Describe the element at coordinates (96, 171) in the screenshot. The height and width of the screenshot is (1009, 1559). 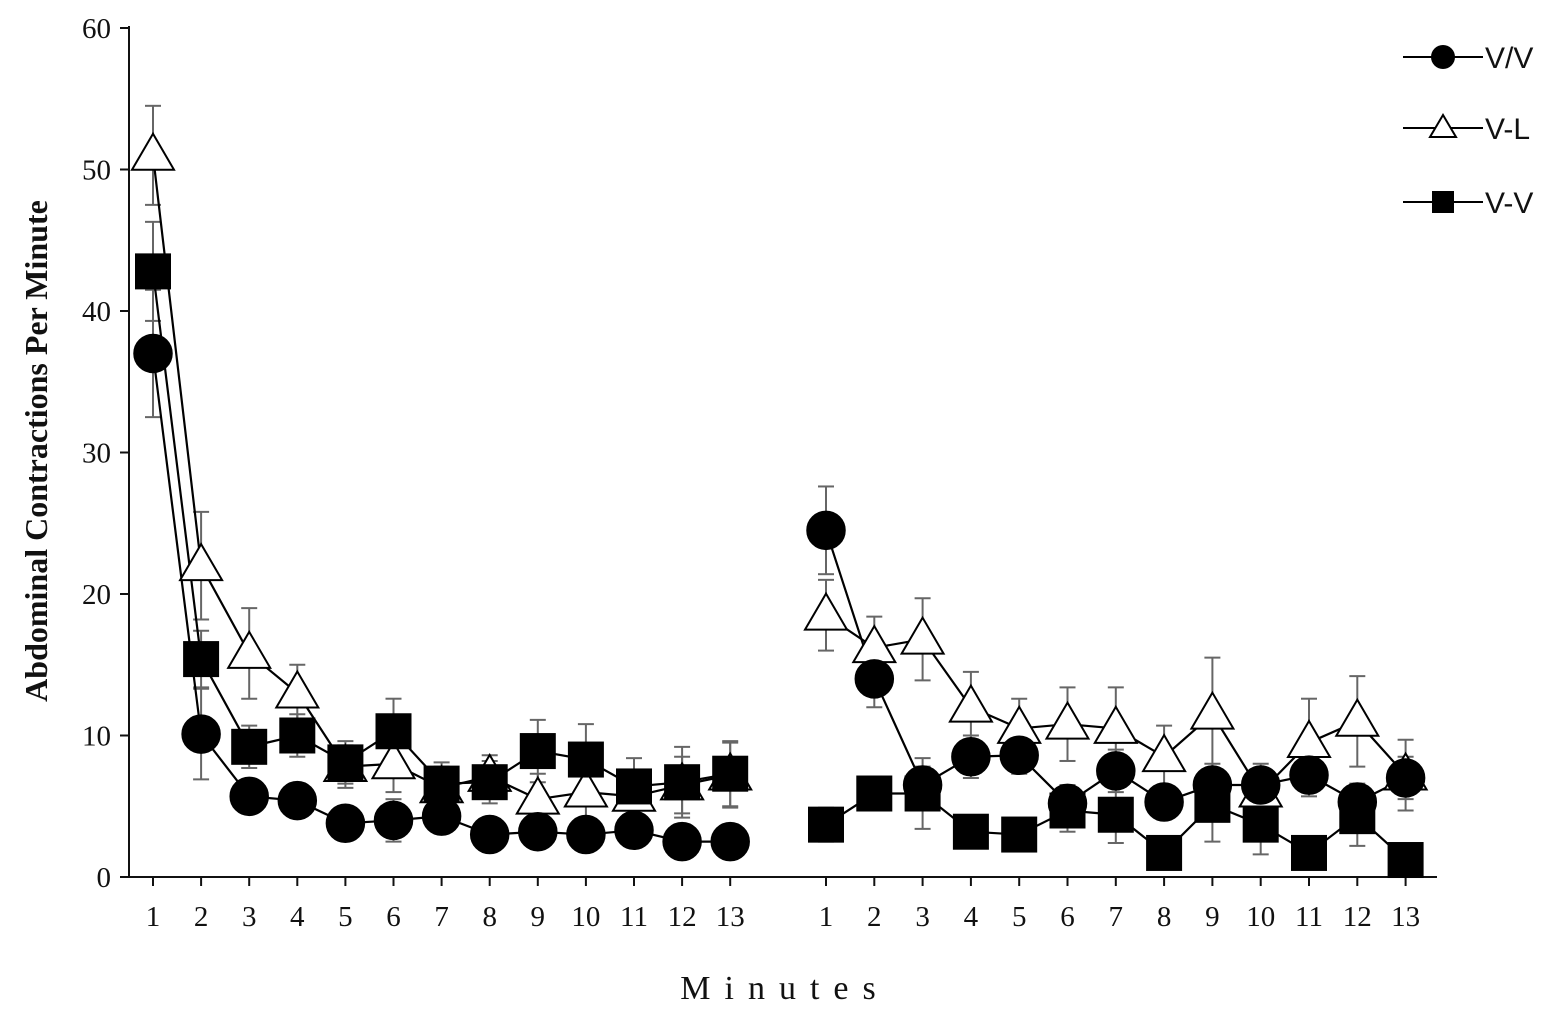
I see `y-tick-label: 50` at that location.